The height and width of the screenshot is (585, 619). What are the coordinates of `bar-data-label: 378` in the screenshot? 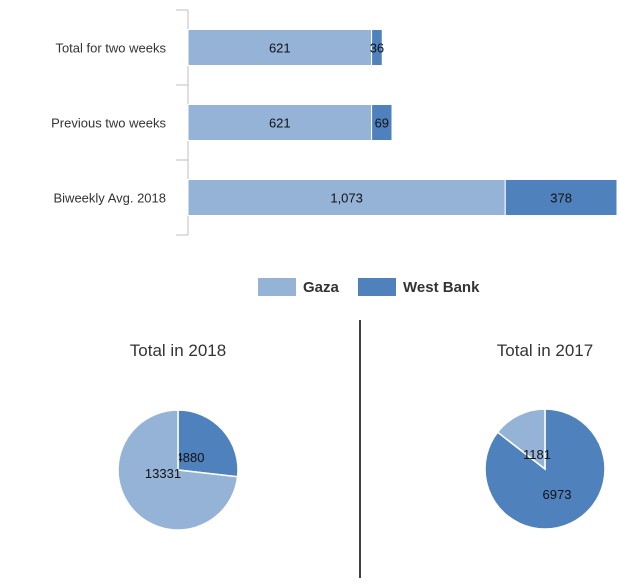 It's located at (561, 198).